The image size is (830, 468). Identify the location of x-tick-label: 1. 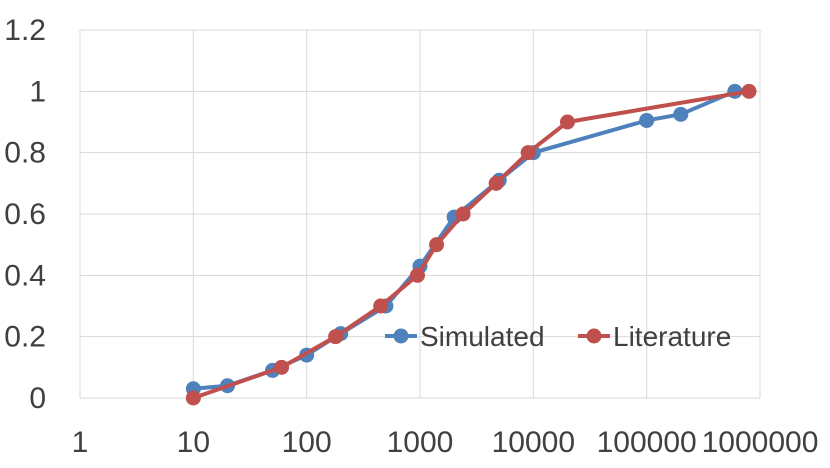
(80, 442).